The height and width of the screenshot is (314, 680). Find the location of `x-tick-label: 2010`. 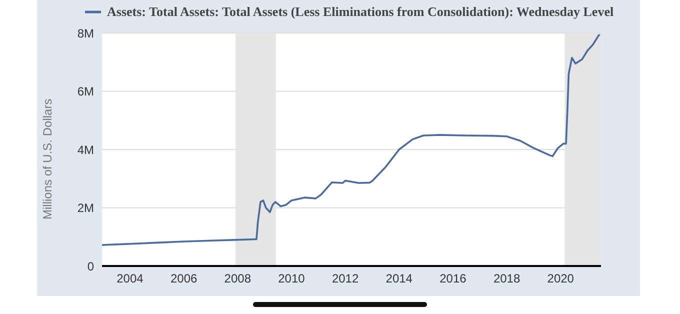

x-tick-label: 2010 is located at coordinates (292, 279).